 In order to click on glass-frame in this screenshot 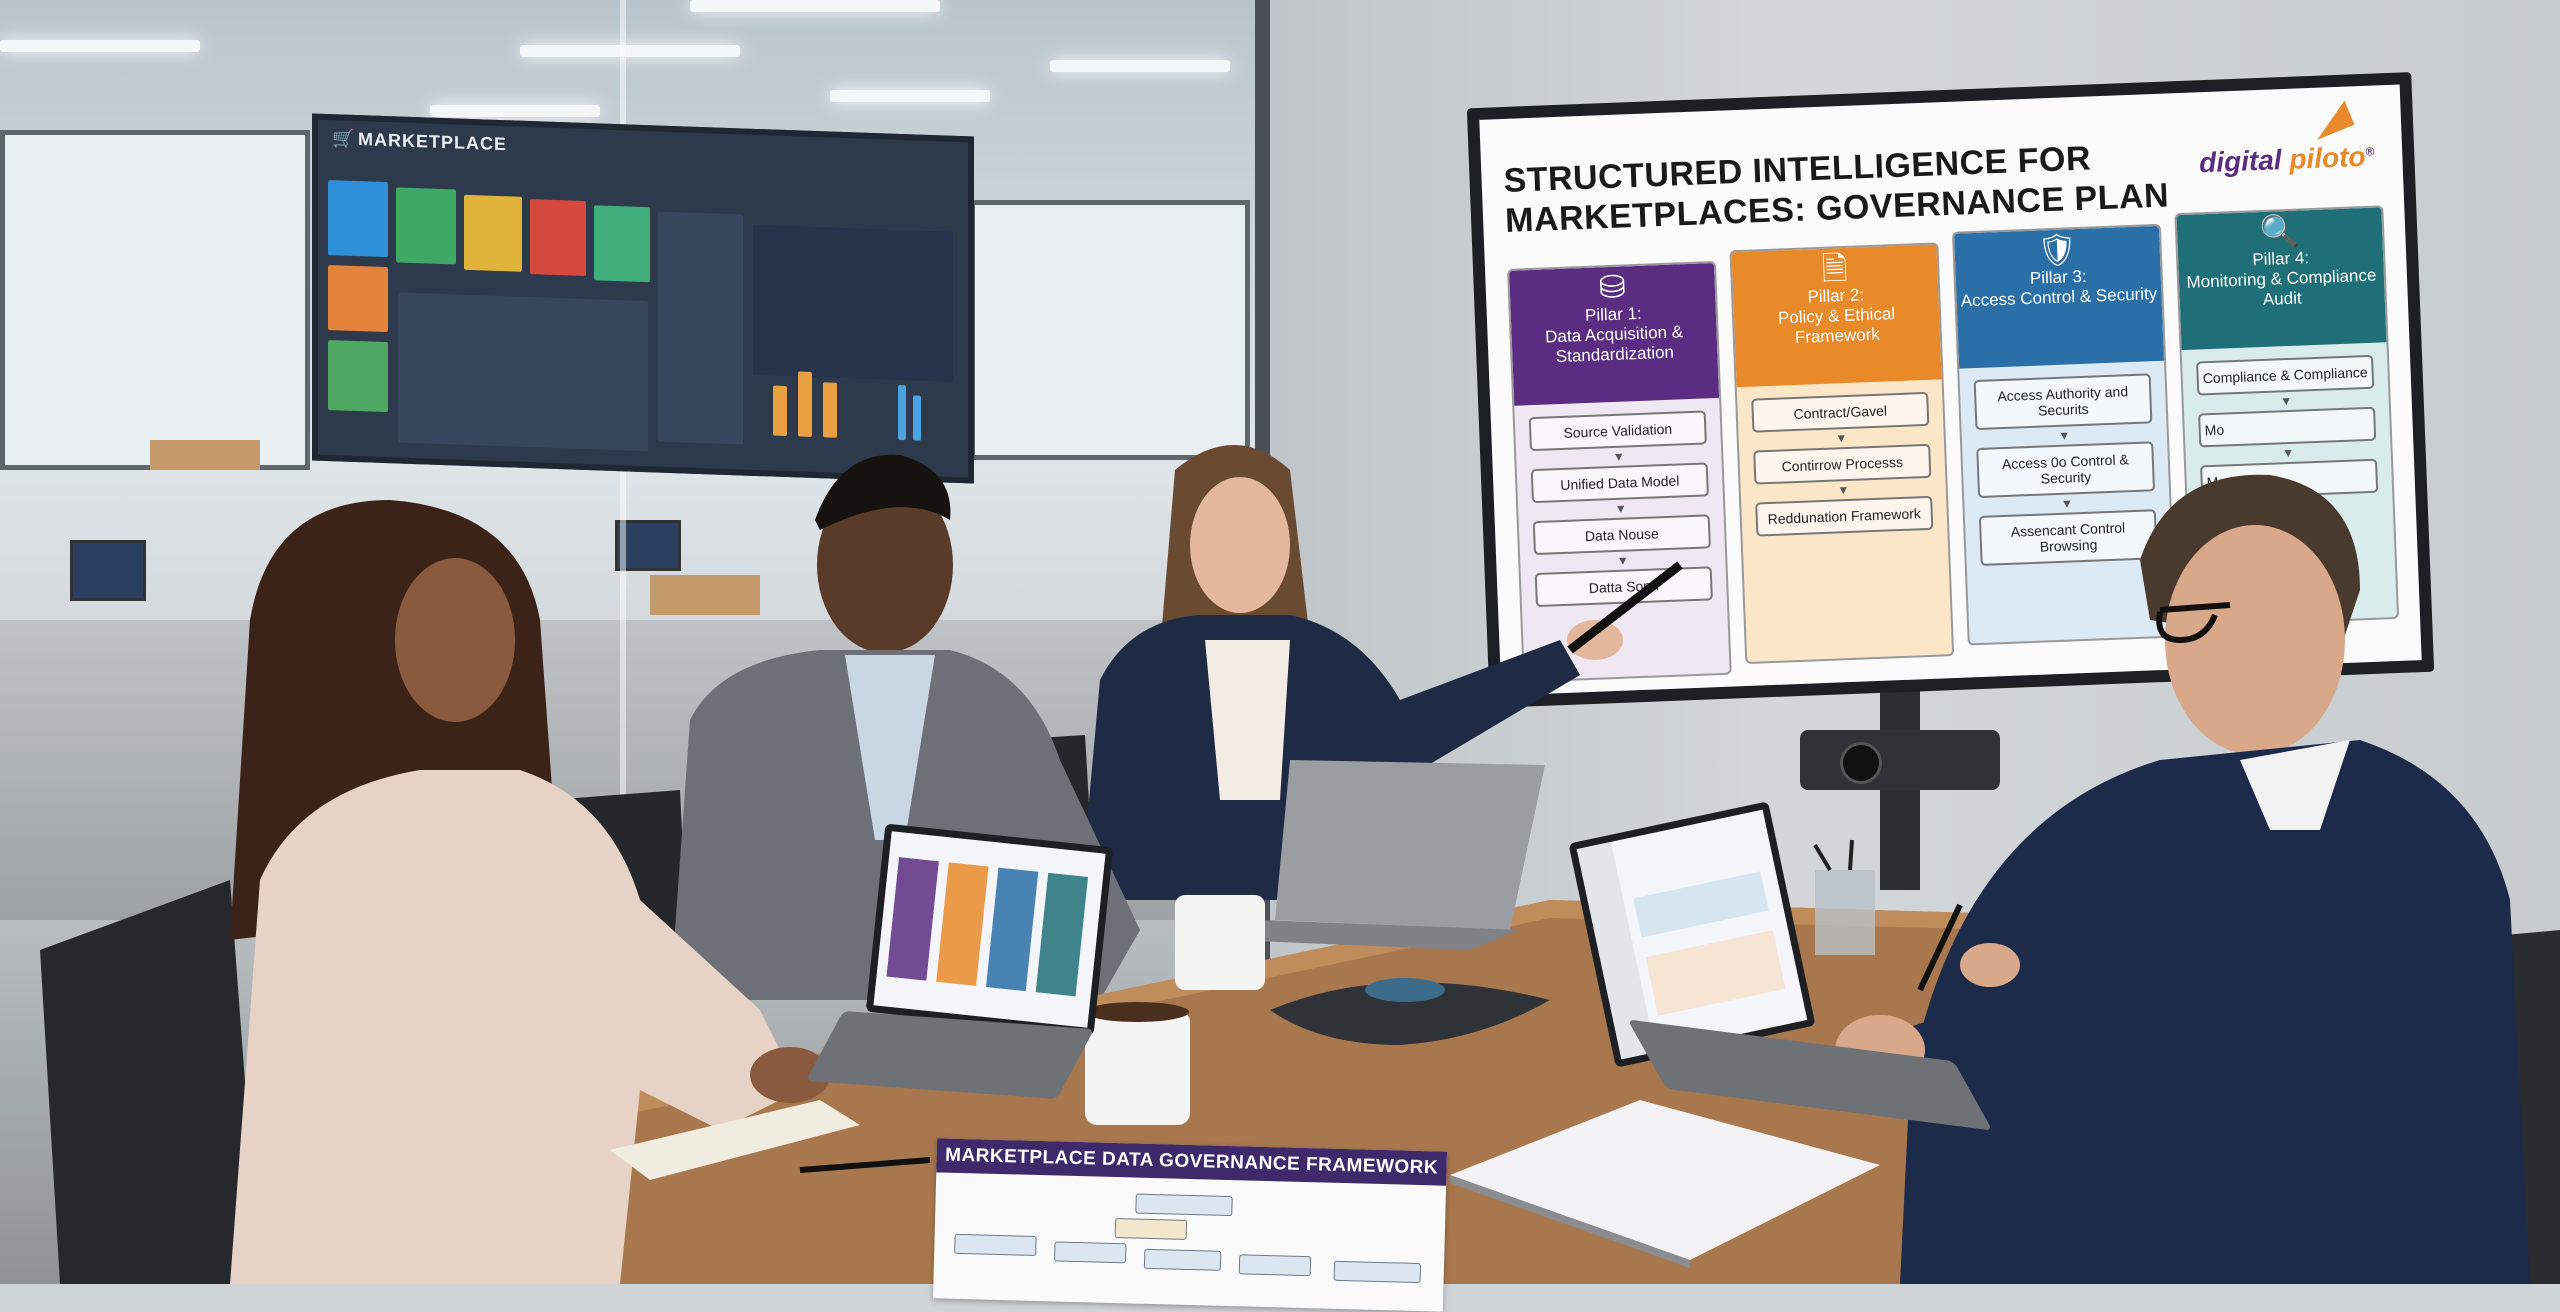, I will do `click(623, 642)`.